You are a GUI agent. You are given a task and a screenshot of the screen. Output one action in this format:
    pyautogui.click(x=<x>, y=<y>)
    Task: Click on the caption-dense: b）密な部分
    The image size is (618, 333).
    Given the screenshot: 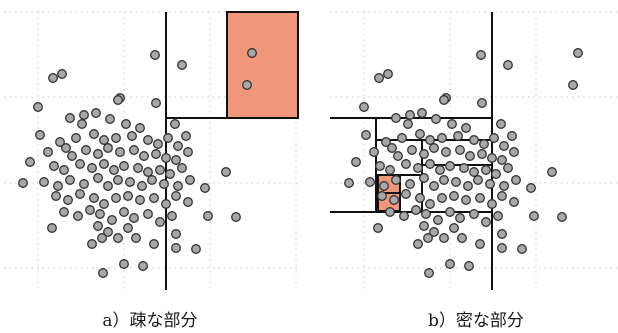 What is the action you would take?
    pyautogui.click(x=476, y=321)
    